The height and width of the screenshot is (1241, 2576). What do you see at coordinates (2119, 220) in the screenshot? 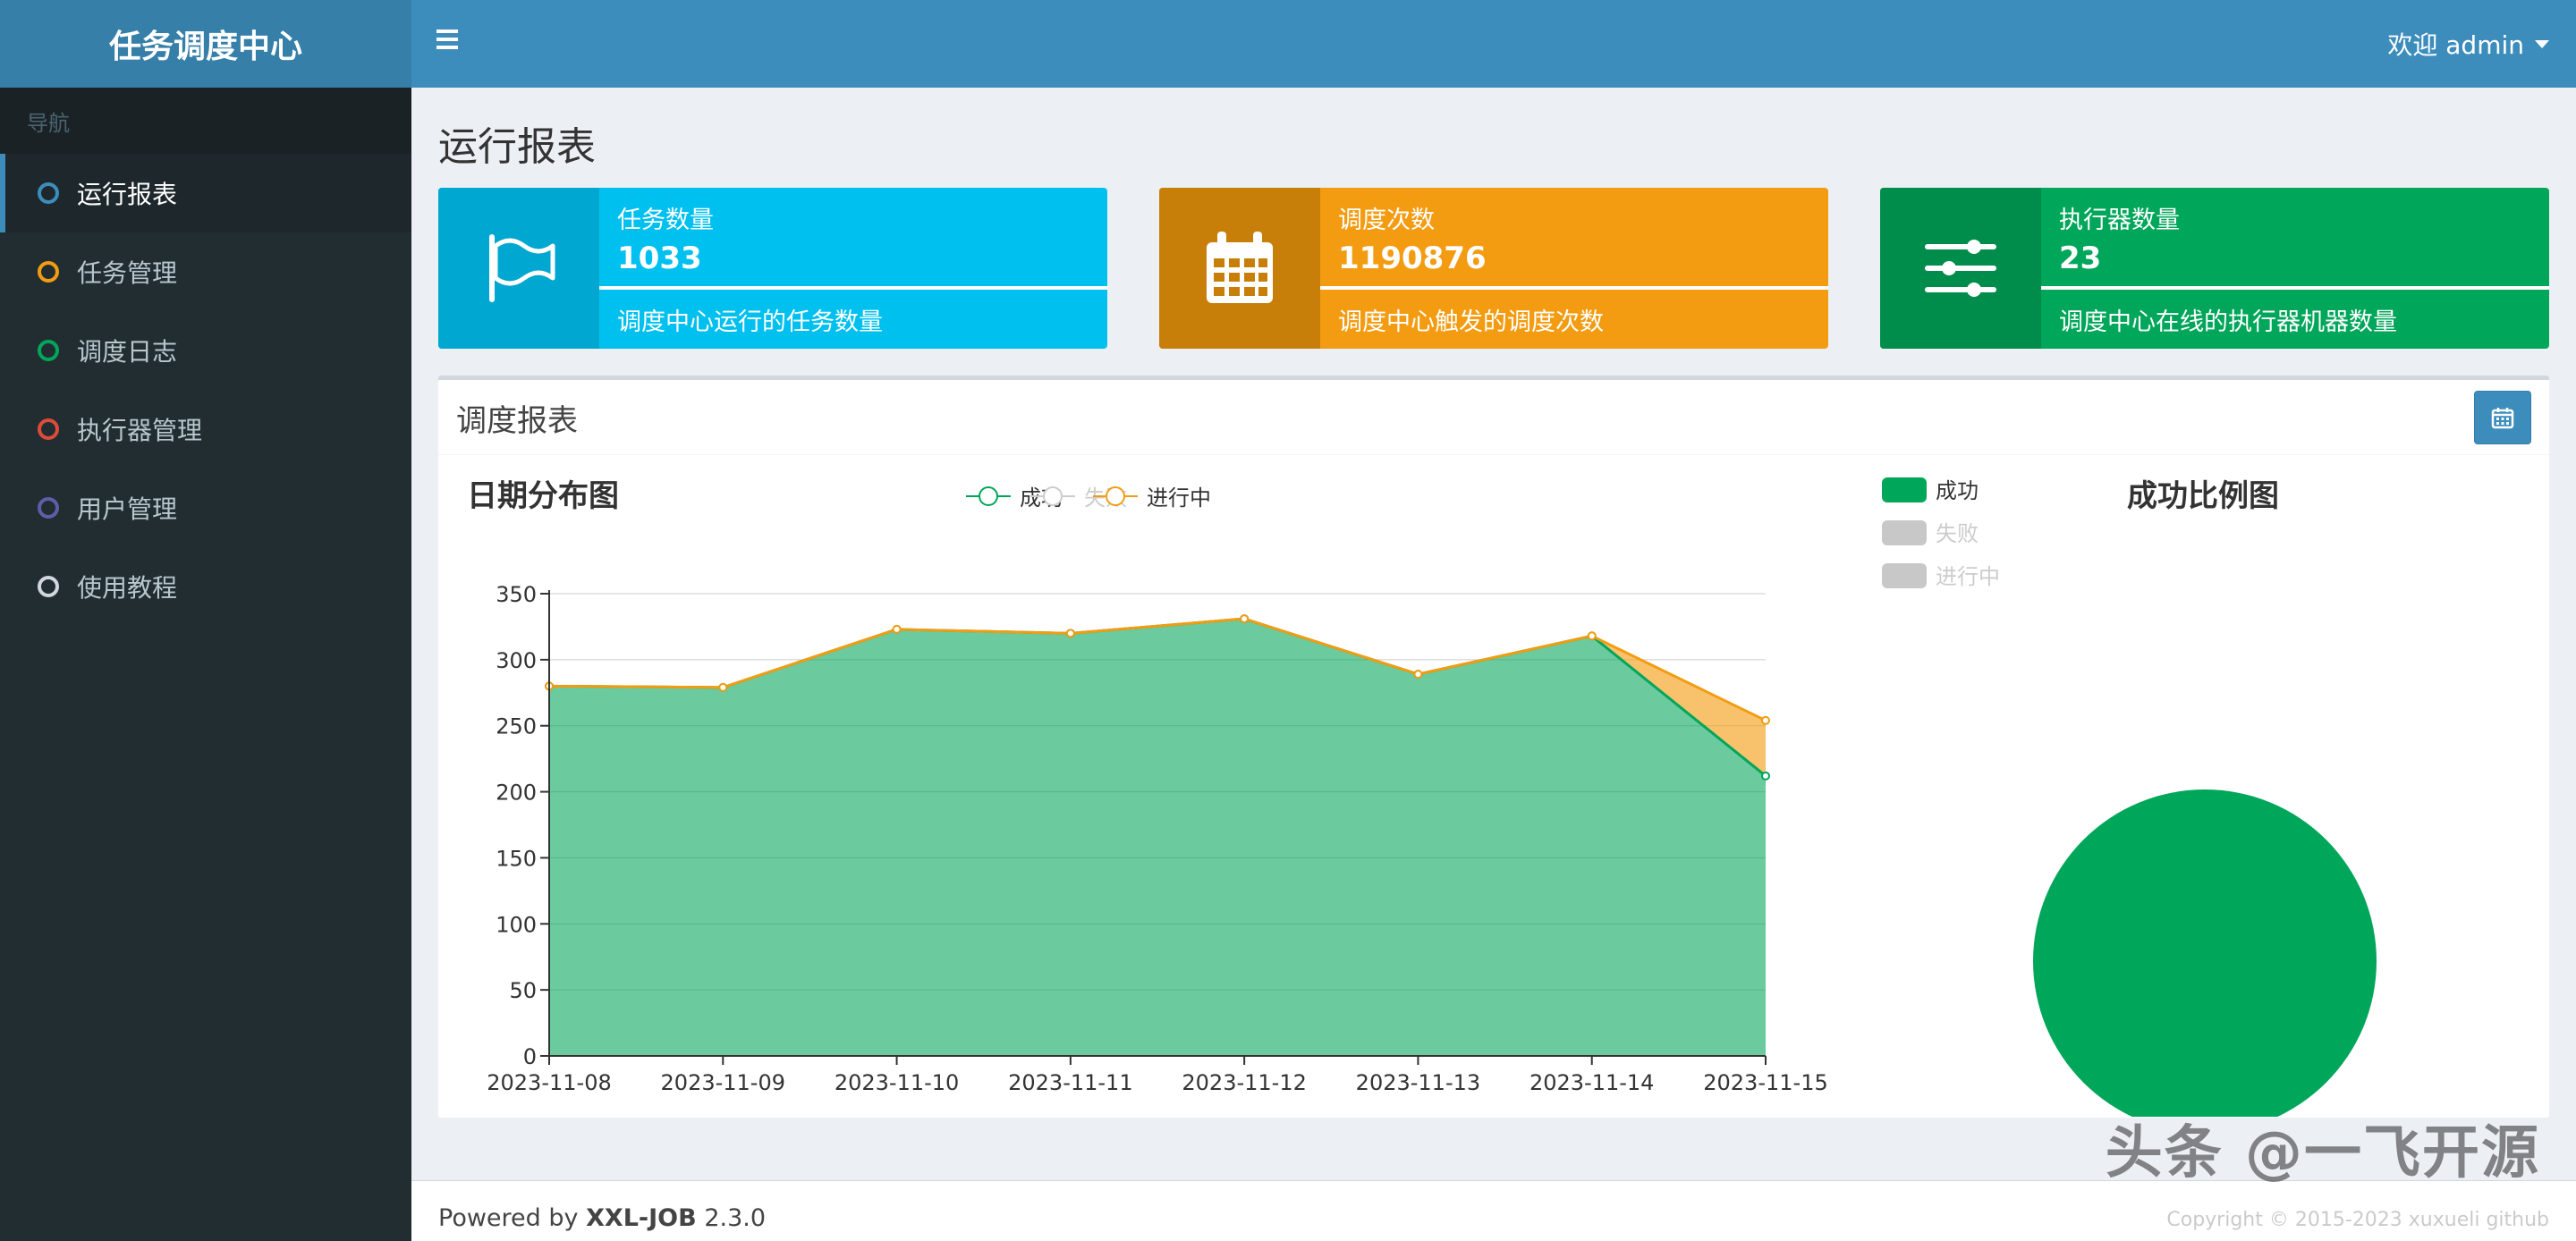
I see `info-title: 执行器数量` at bounding box center [2119, 220].